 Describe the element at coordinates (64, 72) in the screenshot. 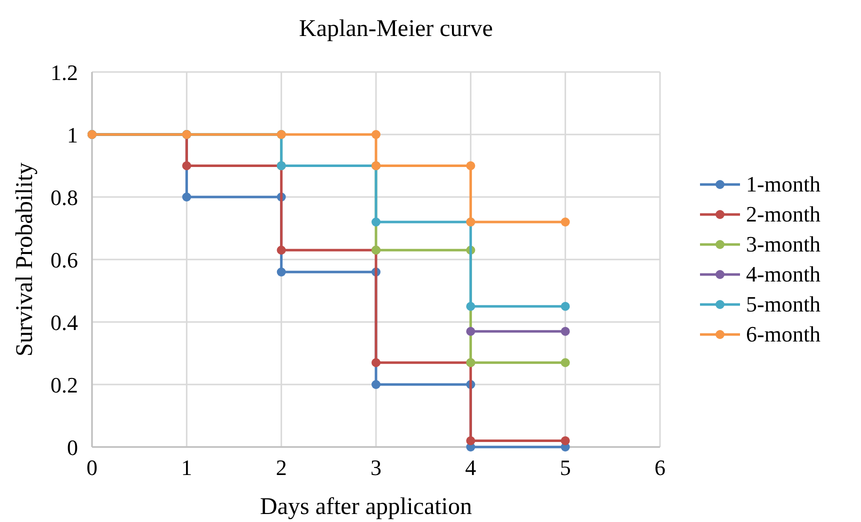

I see `y-tick-label: 1.2` at that location.